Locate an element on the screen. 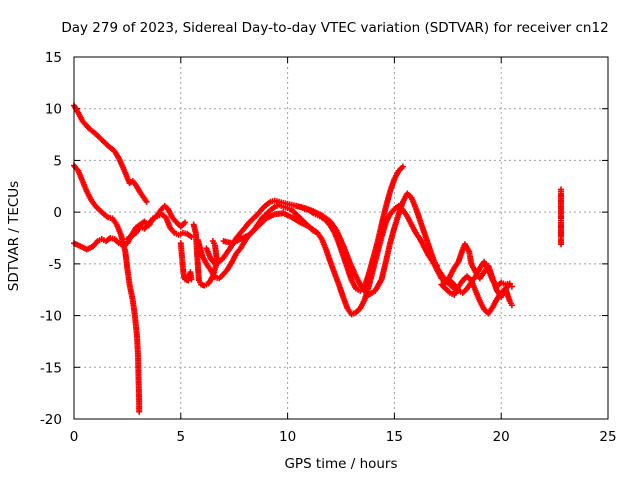  y-tick-label: 15 is located at coordinates (53, 58).